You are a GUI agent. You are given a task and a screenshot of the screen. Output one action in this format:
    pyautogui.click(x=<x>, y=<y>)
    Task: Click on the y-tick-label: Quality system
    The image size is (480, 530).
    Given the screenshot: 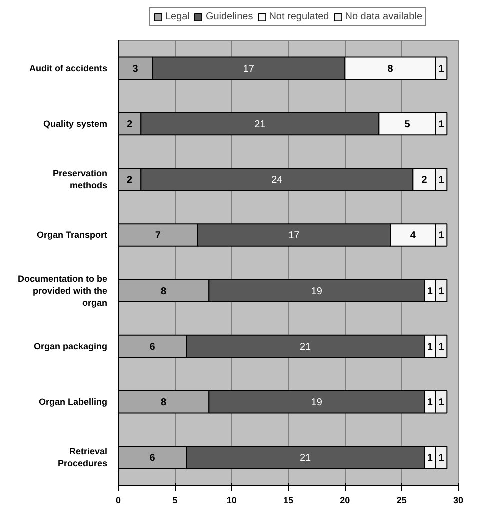 What is the action you would take?
    pyautogui.click(x=75, y=123)
    